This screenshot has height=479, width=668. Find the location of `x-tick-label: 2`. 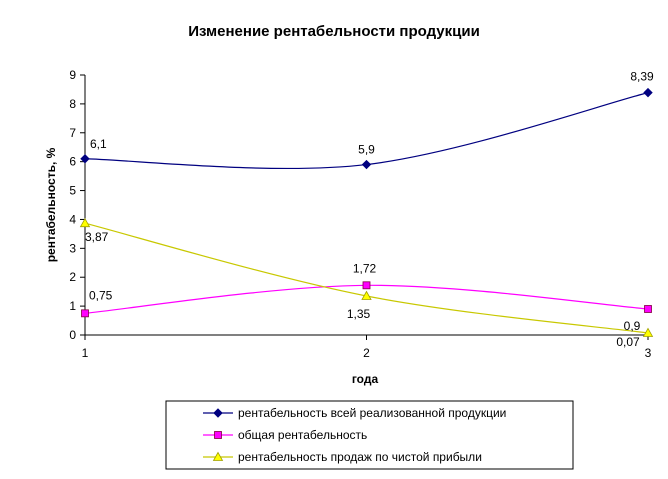

x-tick-label: 2 is located at coordinates (366, 353).